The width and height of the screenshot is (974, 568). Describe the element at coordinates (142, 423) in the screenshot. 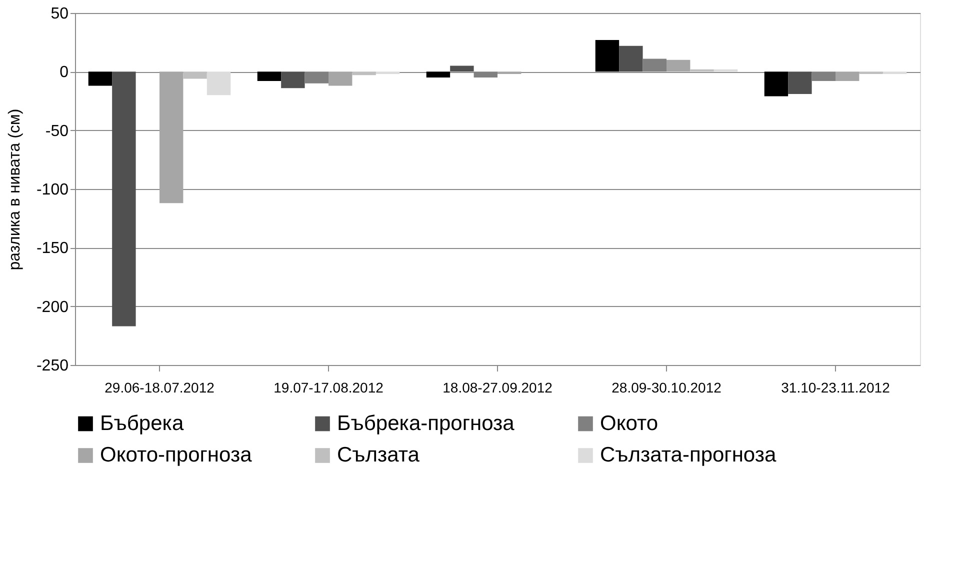

I see `legend-label: Бъбрека` at that location.